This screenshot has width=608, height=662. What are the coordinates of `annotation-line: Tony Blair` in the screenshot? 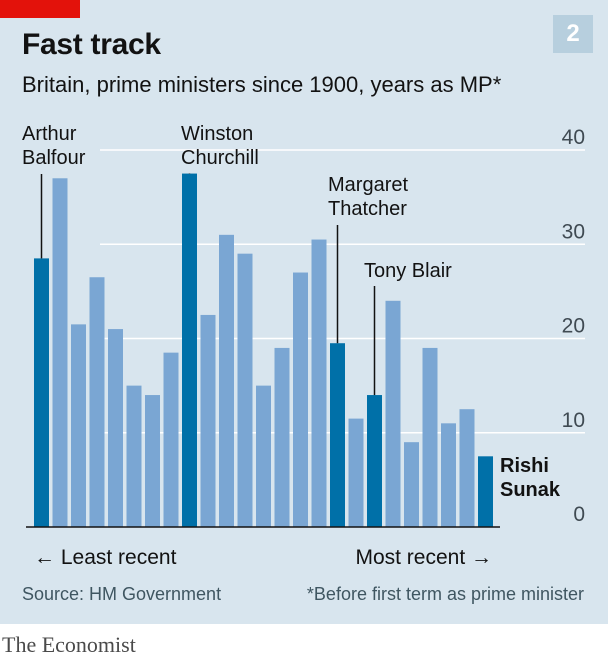 It's located at (408, 271).